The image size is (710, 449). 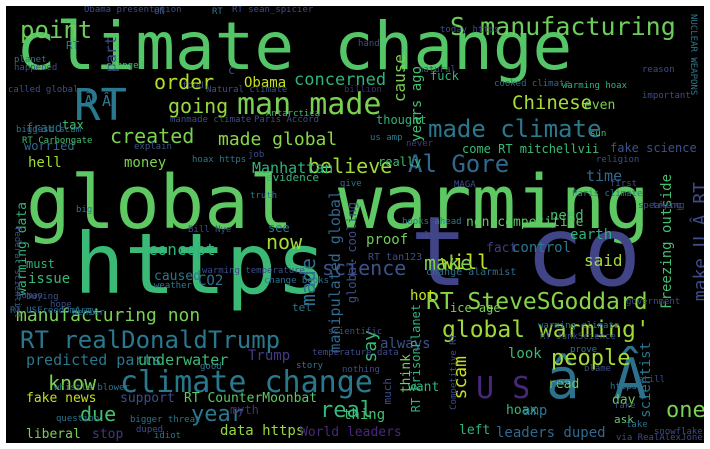 What do you see at coordinates (44, 128) in the screenshot?
I see `word: fraud` at bounding box center [44, 128].